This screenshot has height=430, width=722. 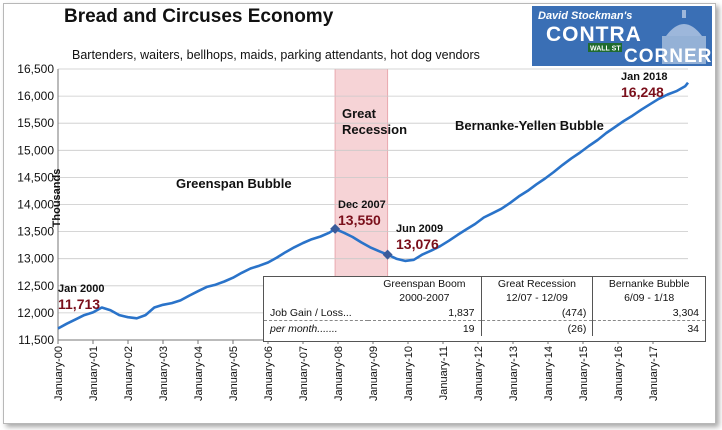 I want to click on stats-col-0: Greenspan Boom 2000-2007, so click(x=424, y=291).